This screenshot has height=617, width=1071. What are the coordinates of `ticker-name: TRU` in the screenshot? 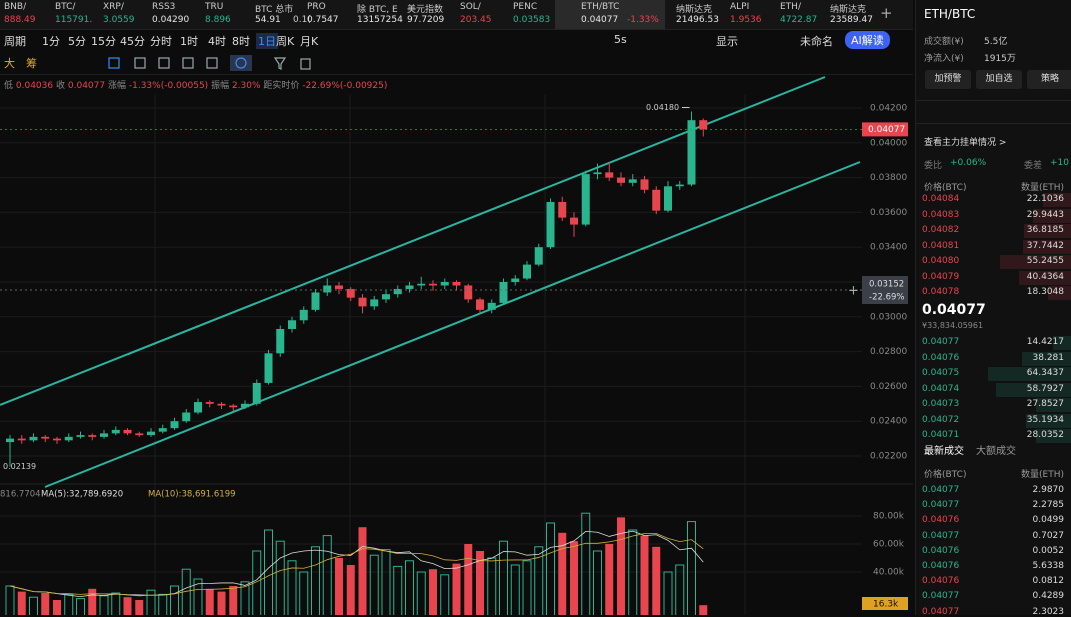 It's located at (214, 7).